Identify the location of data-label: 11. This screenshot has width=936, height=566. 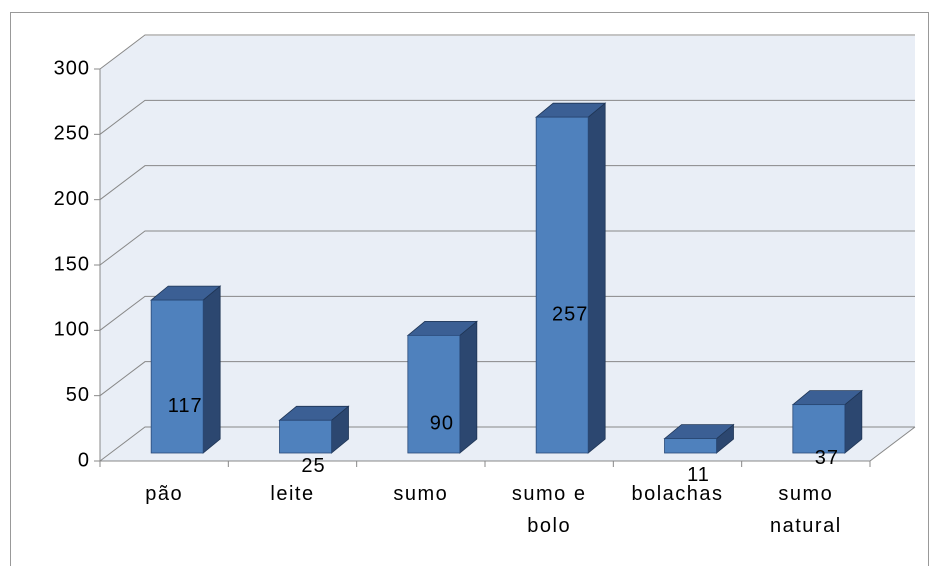
(698, 475).